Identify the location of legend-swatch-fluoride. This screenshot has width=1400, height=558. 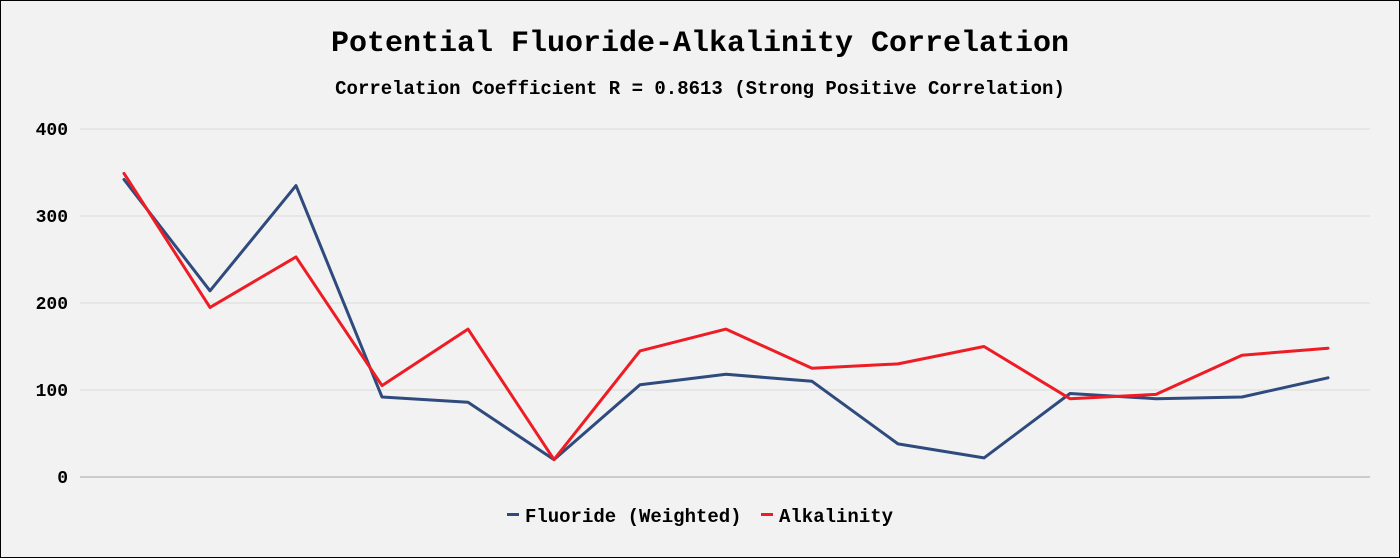
(512, 515).